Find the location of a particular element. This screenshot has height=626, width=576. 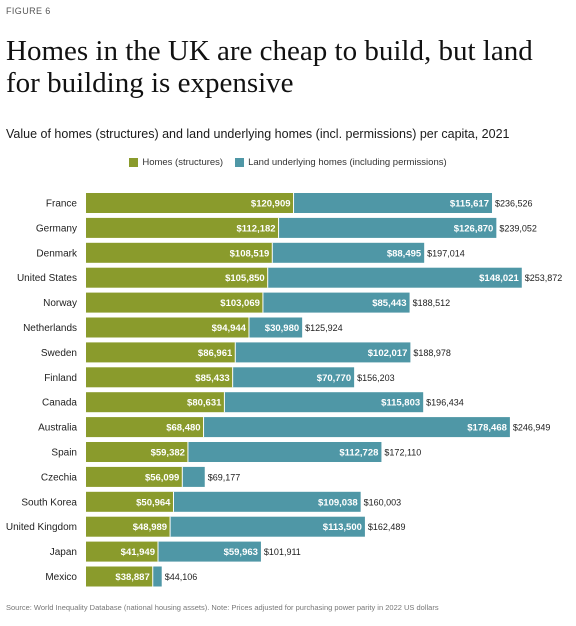

data-label-homes: $80,631 is located at coordinates (204, 403).